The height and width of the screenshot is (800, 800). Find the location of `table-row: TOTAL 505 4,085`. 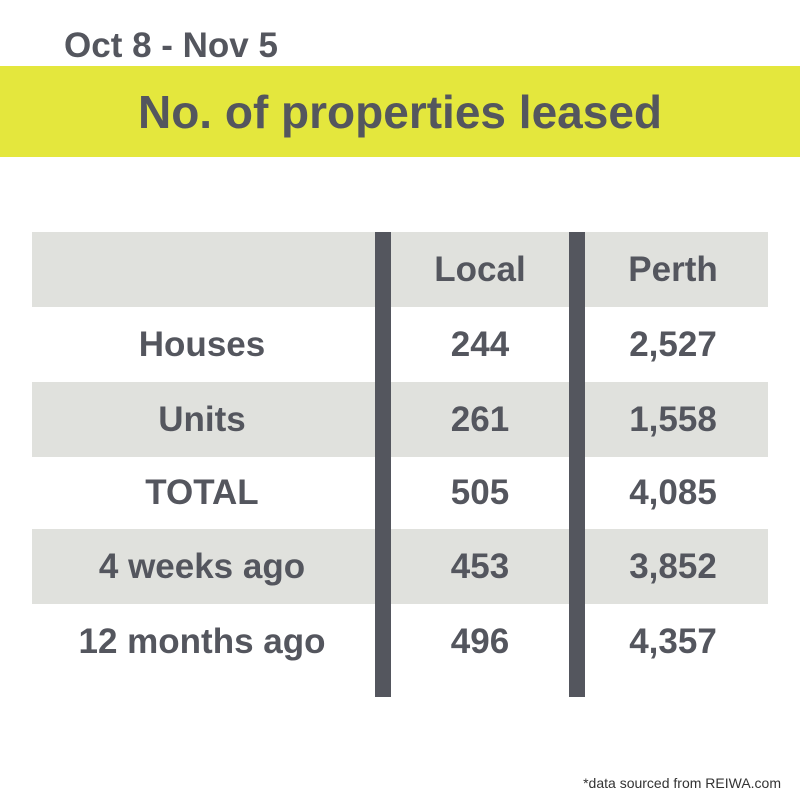

table-row: TOTAL 505 4,085 is located at coordinates (400, 493).